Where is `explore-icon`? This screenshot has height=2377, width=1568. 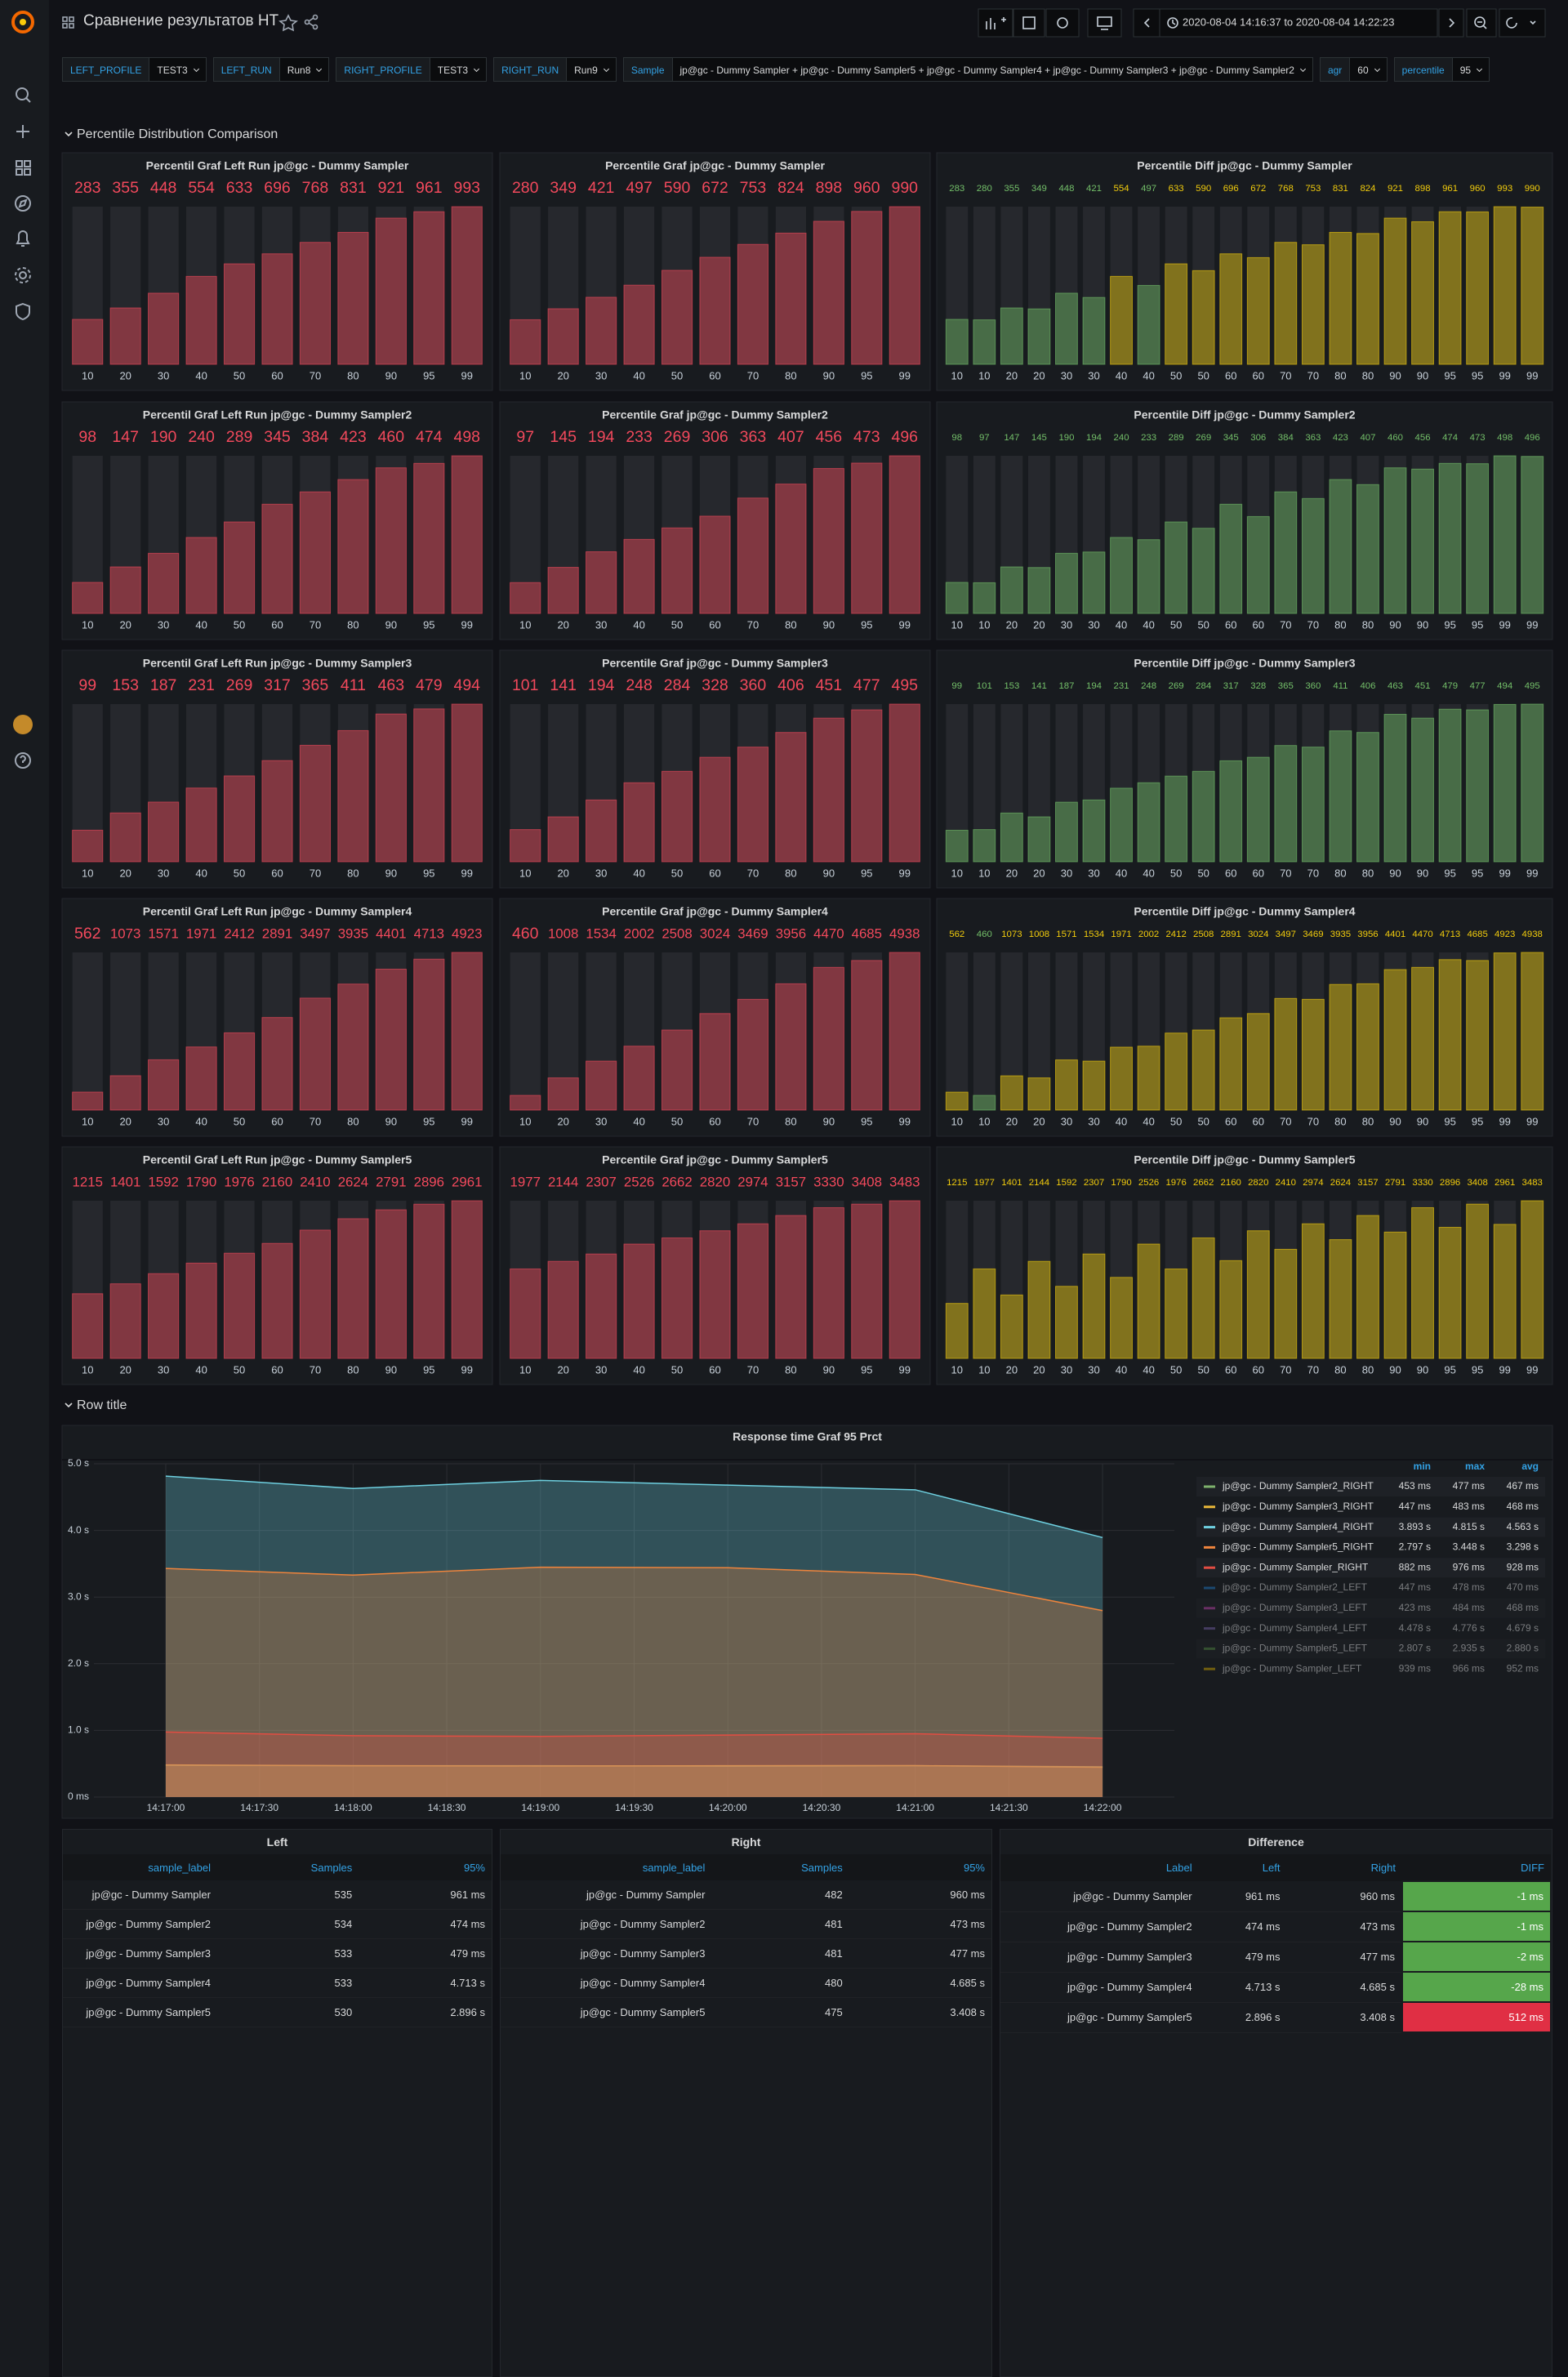
explore-icon is located at coordinates (23, 203).